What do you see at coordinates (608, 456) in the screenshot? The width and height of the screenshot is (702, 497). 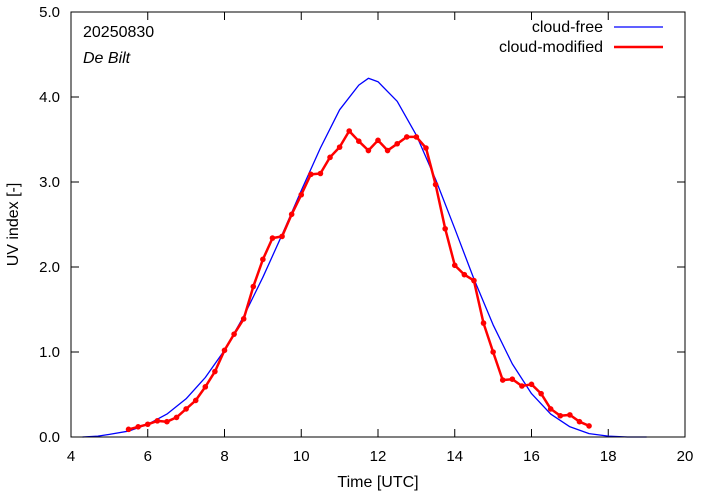 I see `x-tick-label: 18` at bounding box center [608, 456].